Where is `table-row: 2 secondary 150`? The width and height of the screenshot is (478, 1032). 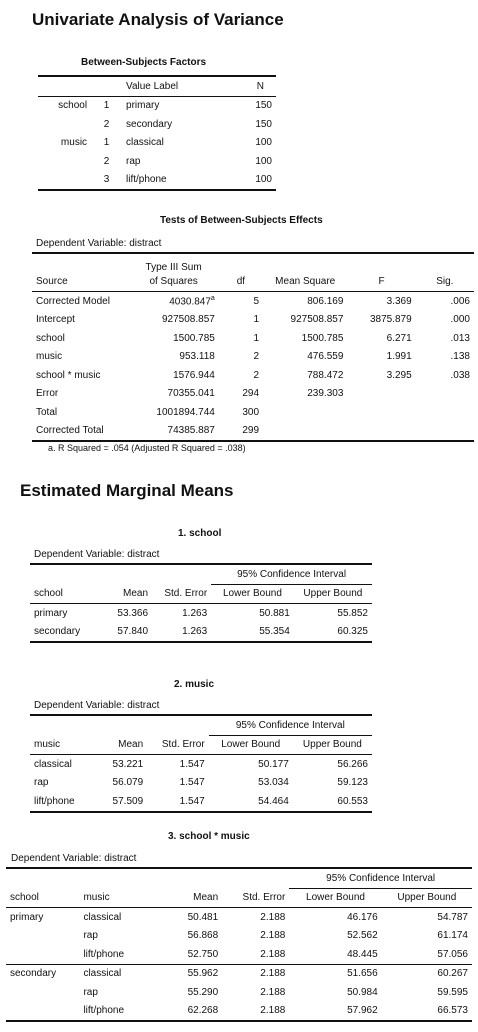 table-row: 2 secondary 150 is located at coordinates (187, 124).